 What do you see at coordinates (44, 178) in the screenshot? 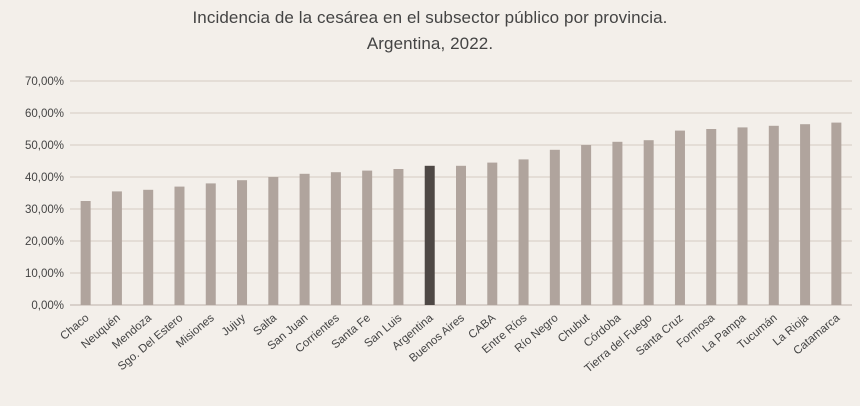
I see `y-tick-label: 40,00%` at bounding box center [44, 178].